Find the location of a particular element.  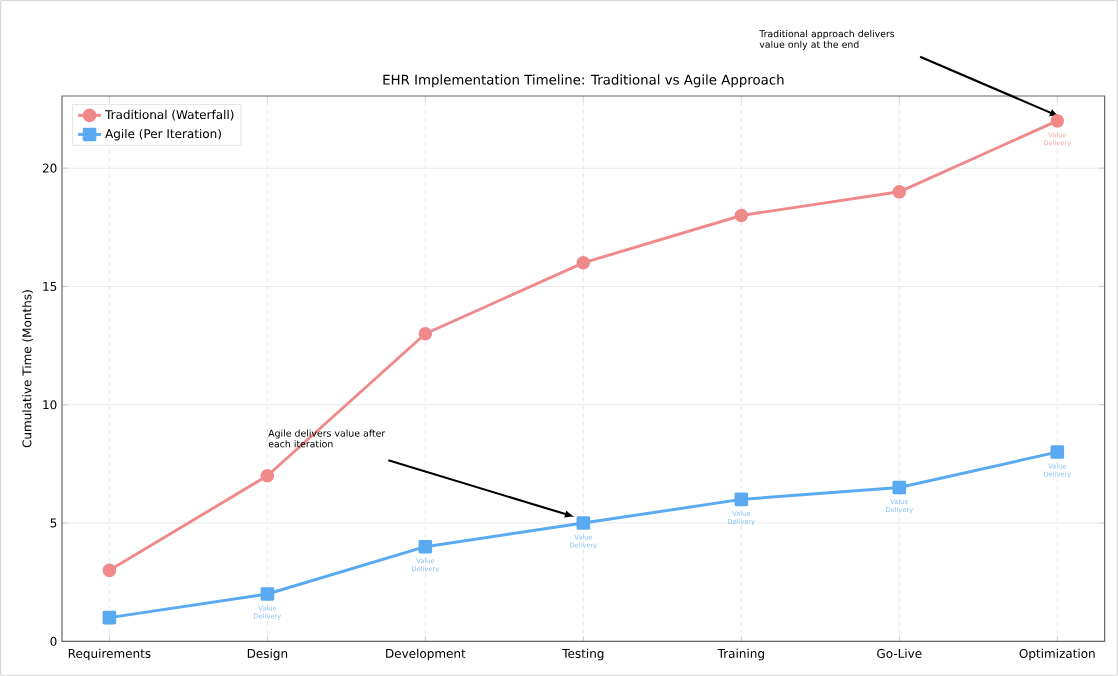

y-tick-label: 15 is located at coordinates (50, 286).